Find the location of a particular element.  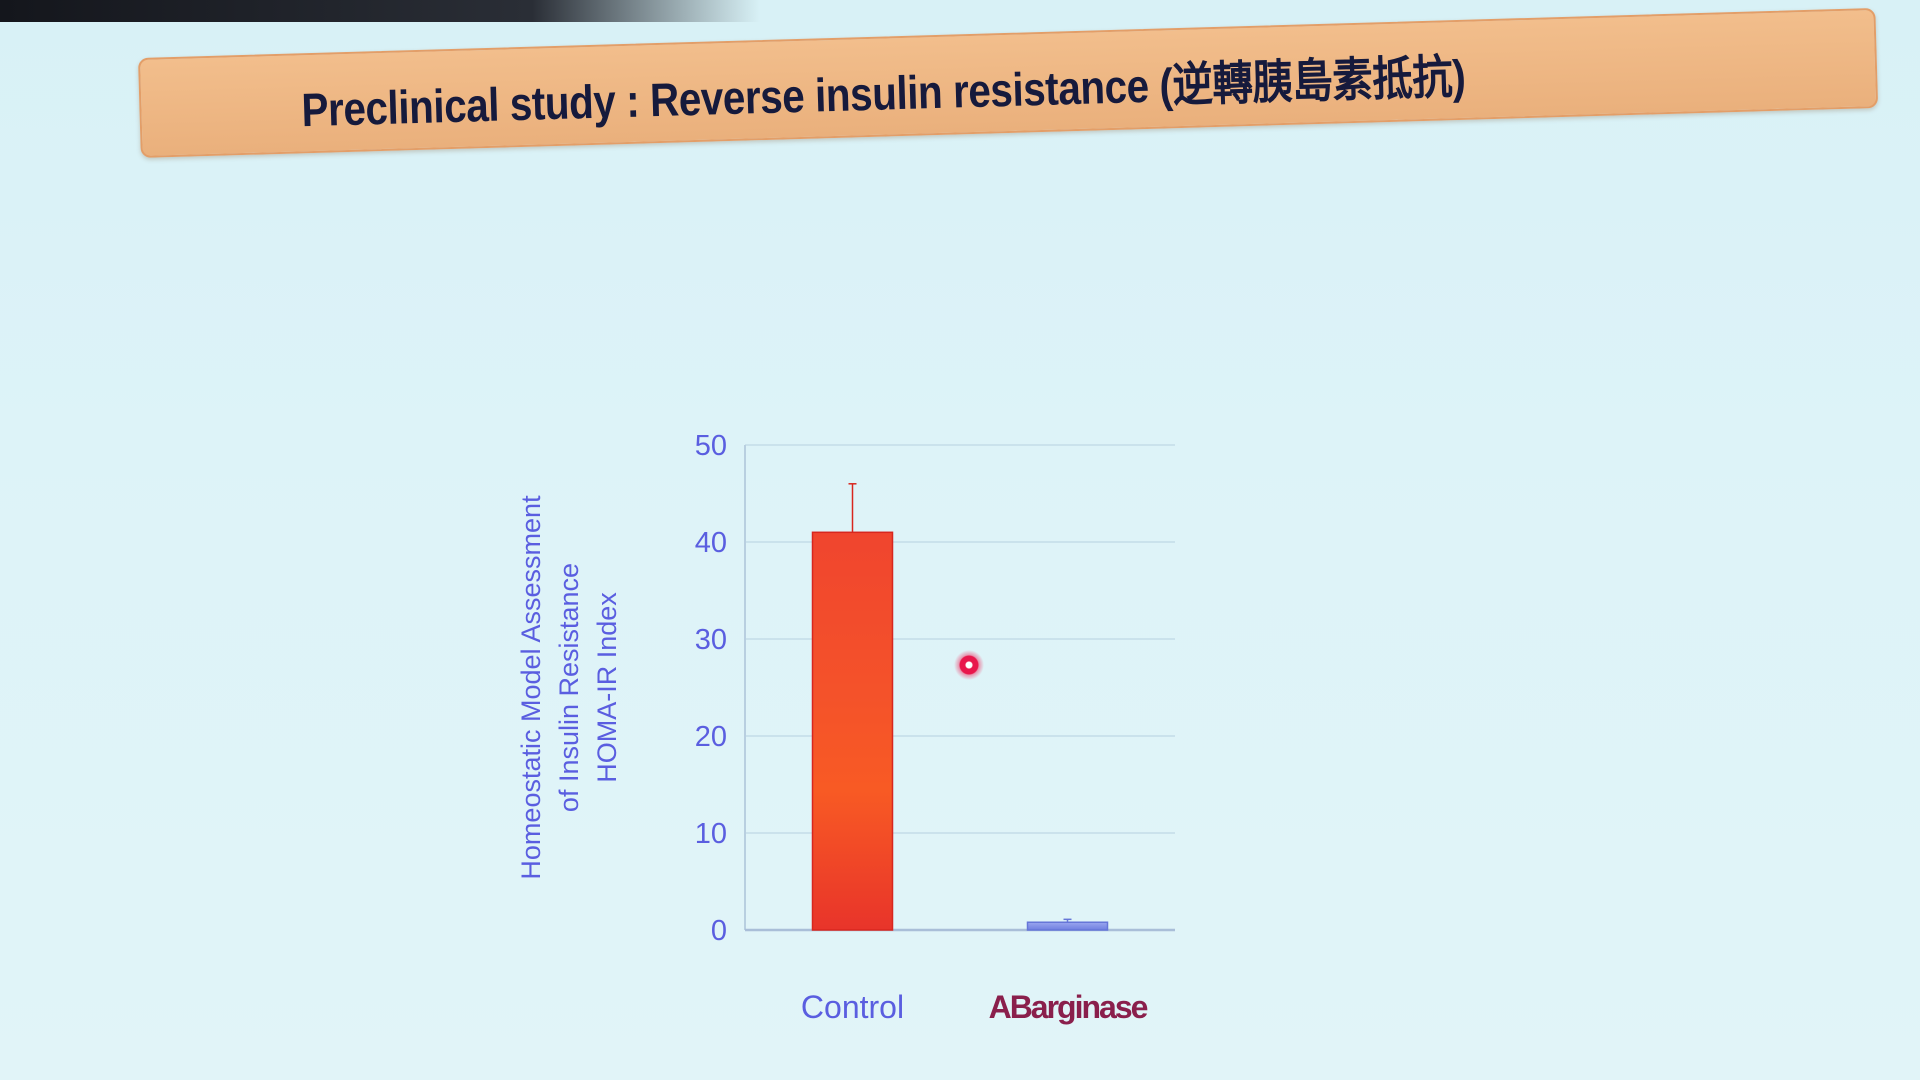

axes is located at coordinates (959, 688).